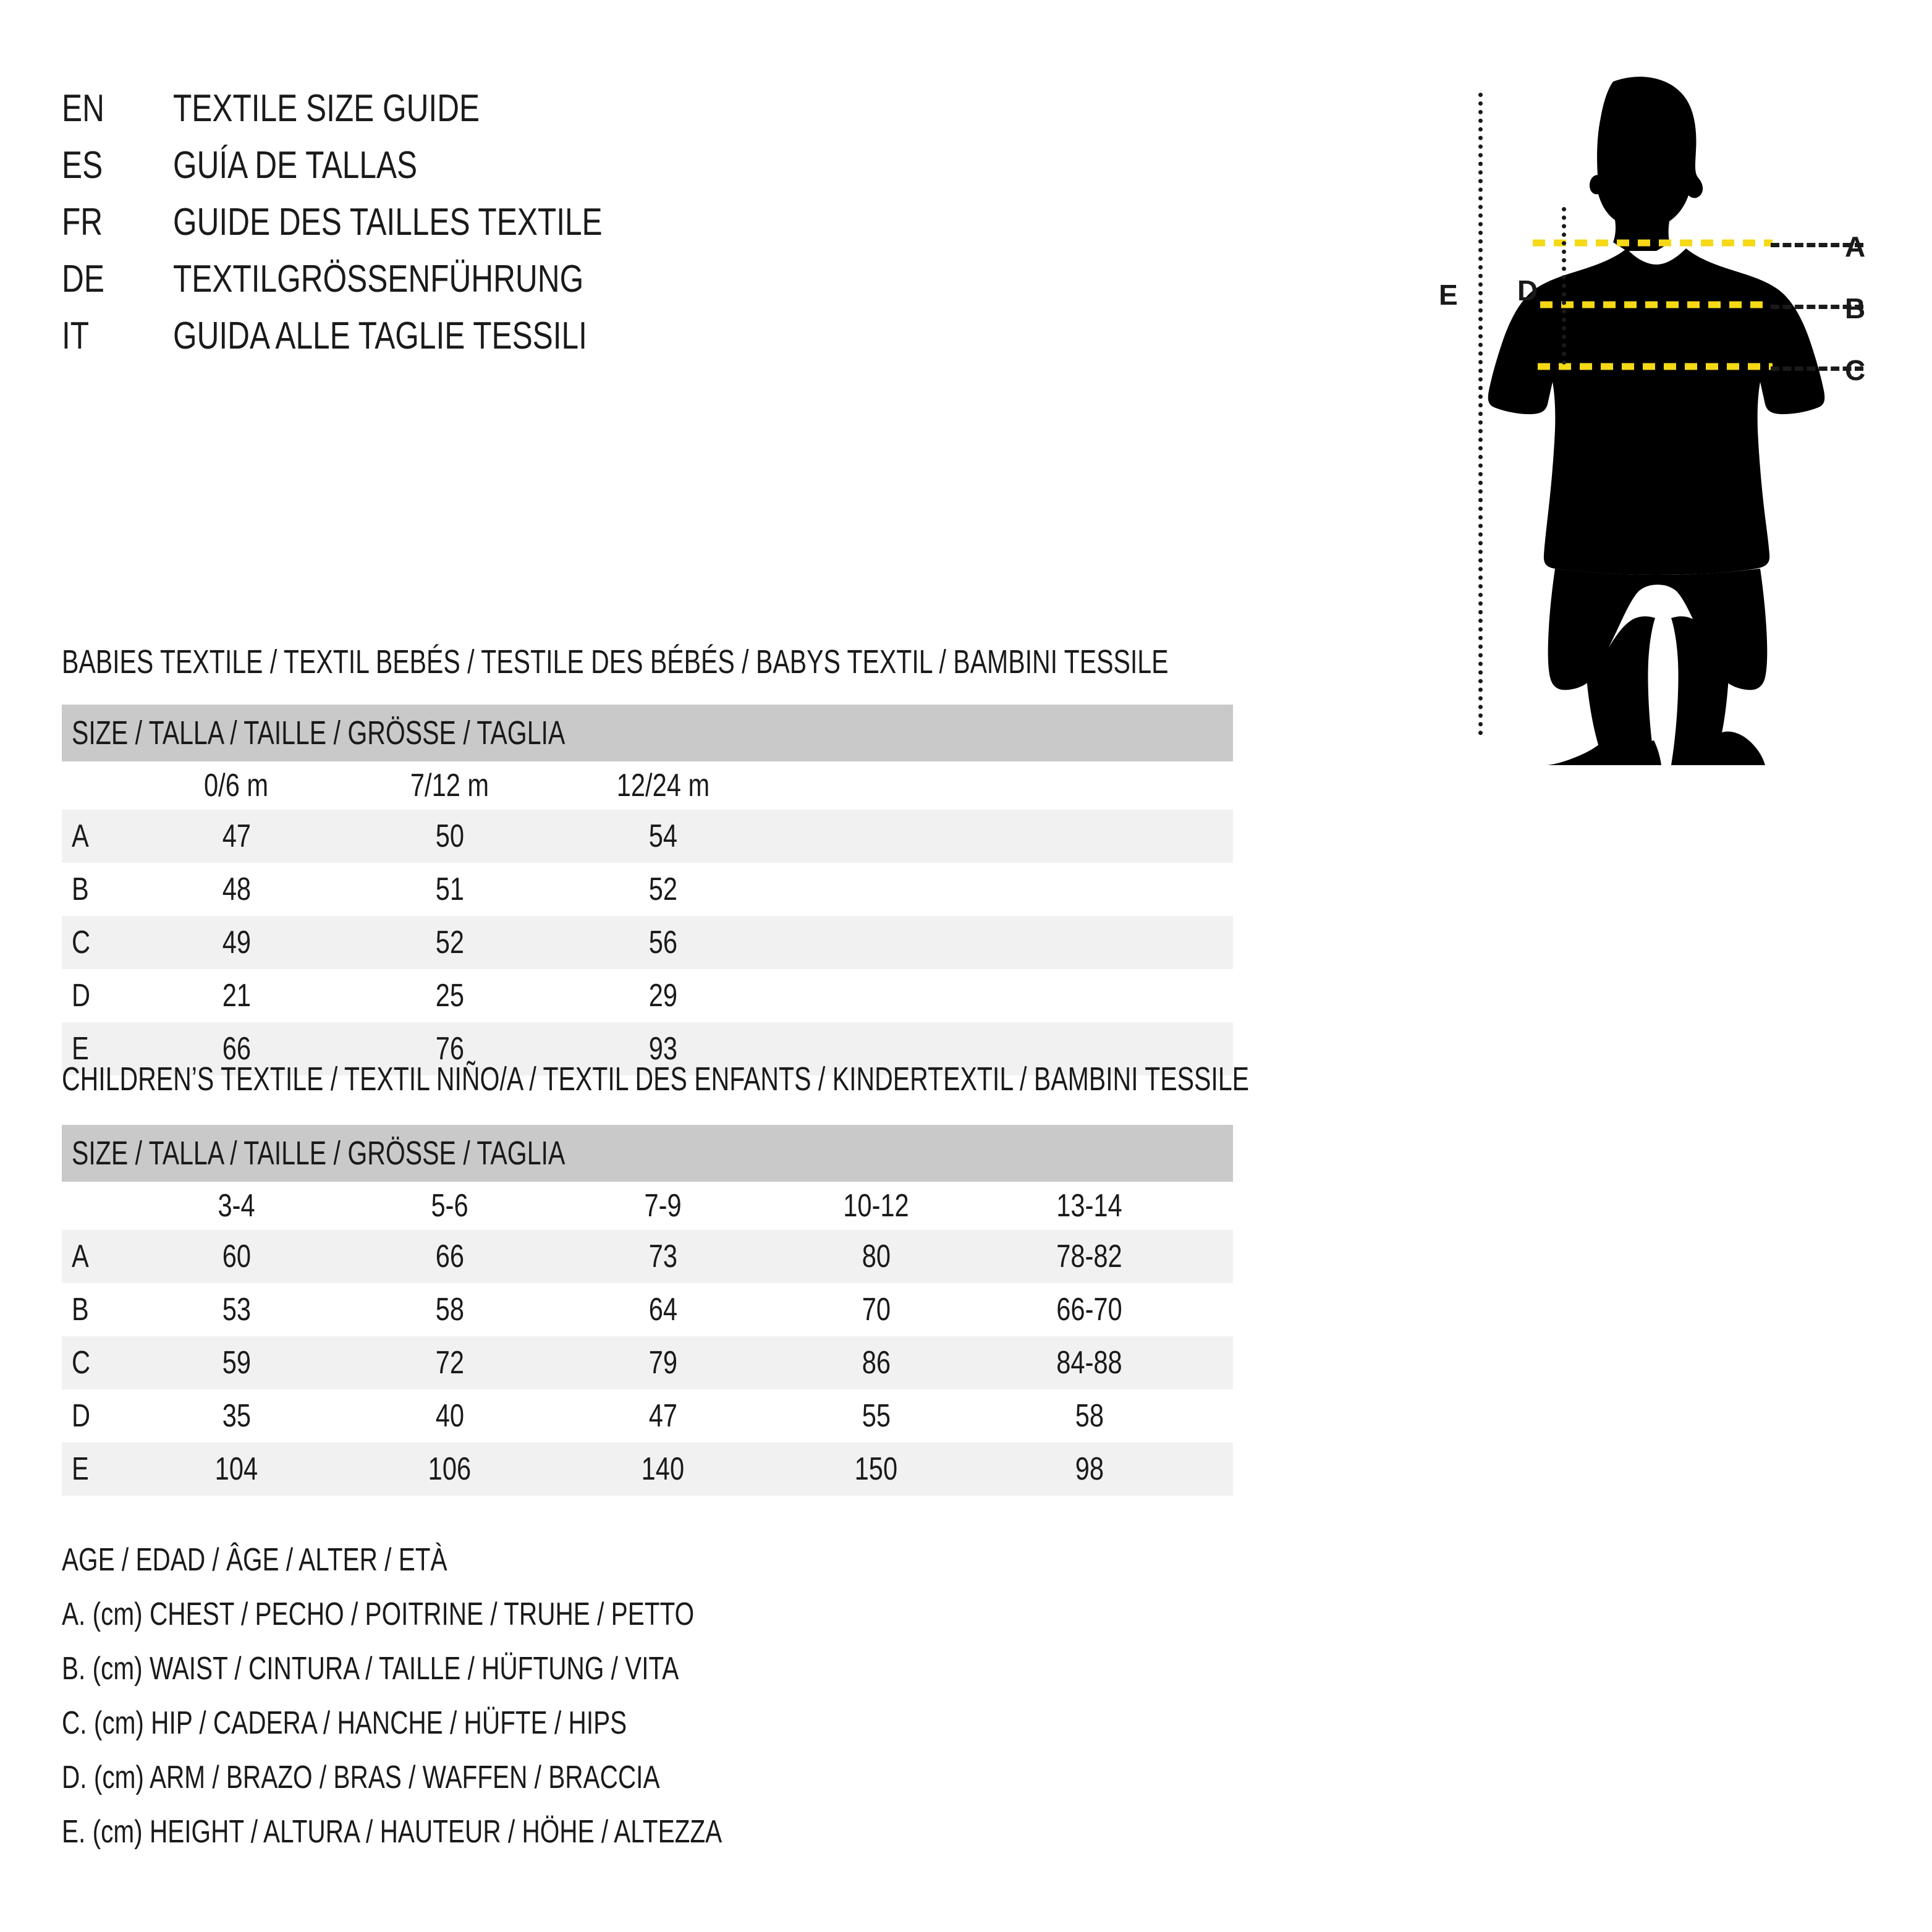  What do you see at coordinates (876, 1469) in the screenshot?
I see `row-value: 150` at bounding box center [876, 1469].